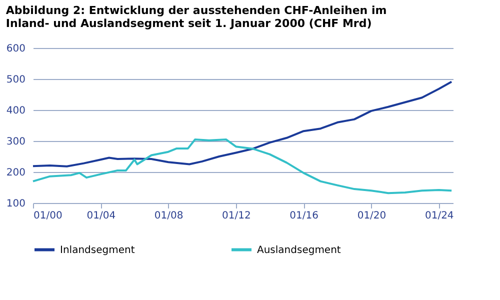 The width and height of the screenshot is (500, 300). Describe the element at coordinates (236, 216) in the screenshot. I see `x-tick-label: 01/12` at that location.